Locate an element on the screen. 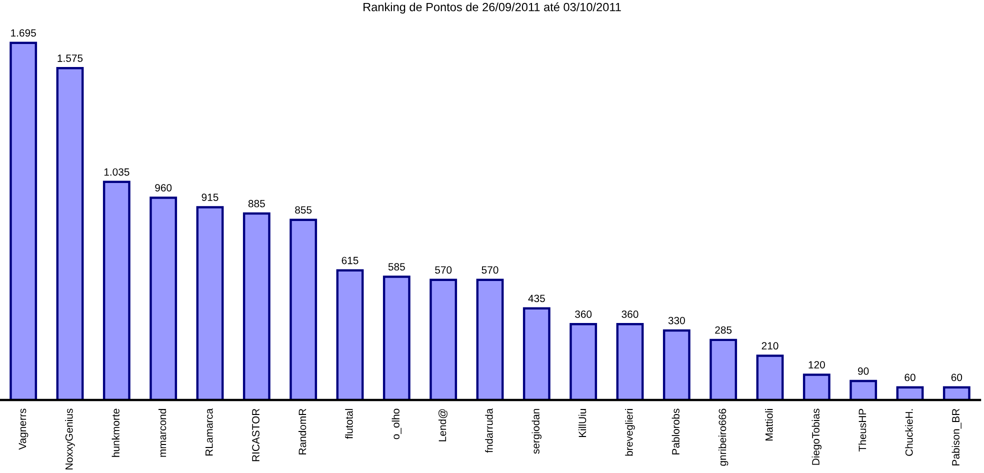  x-tick-label: fndarruda is located at coordinates (489, 430).